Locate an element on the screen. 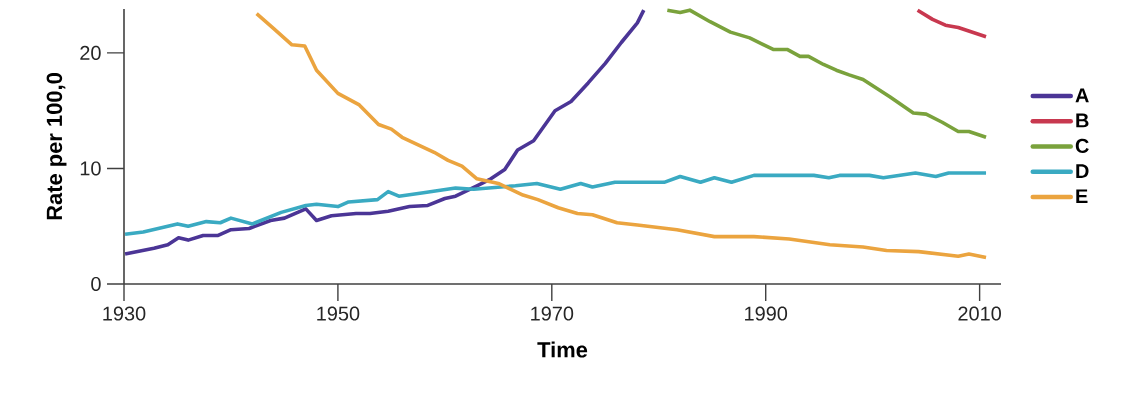 The height and width of the screenshot is (403, 1128). x-tick-label: 1970 is located at coordinates (552, 313).